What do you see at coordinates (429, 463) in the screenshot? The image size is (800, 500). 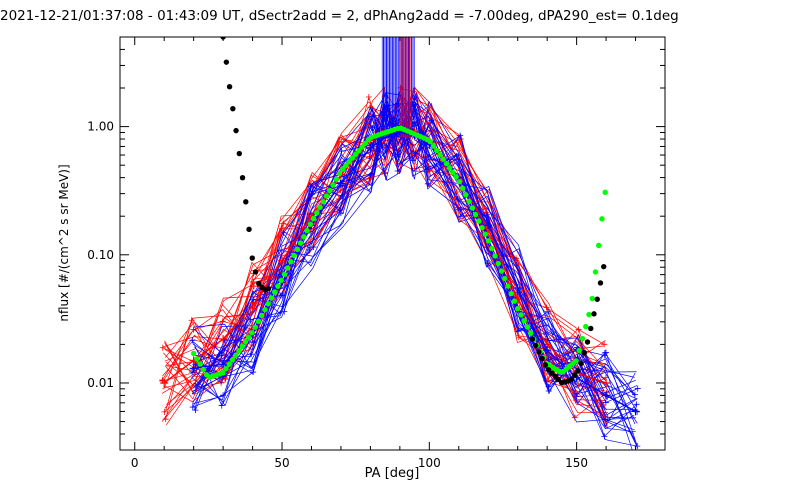 I see `x-tick-label: 100` at bounding box center [429, 463].